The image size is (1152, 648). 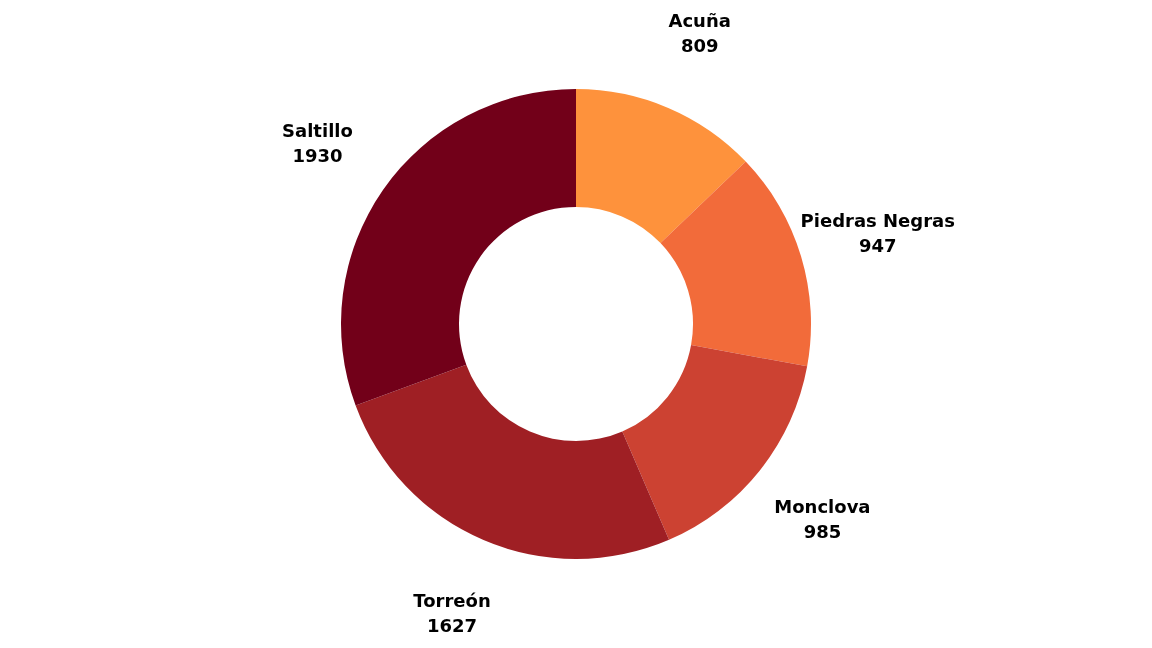 What do you see at coordinates (452, 600) in the screenshot?
I see `slice-label: Torreón` at bounding box center [452, 600].